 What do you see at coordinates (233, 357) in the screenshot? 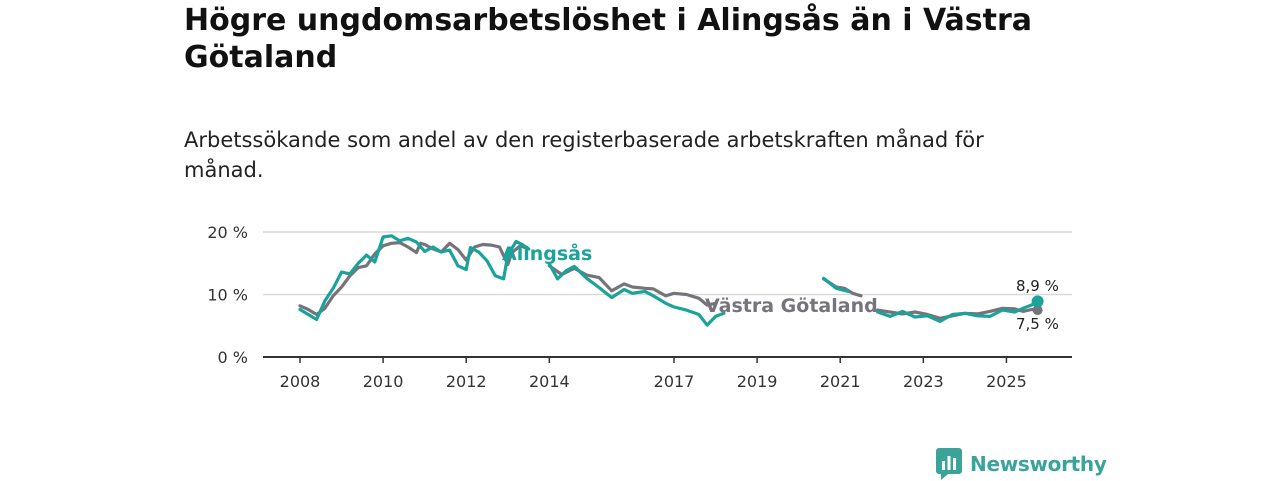
I see `y-tick-label: 0 %` at bounding box center [233, 357].